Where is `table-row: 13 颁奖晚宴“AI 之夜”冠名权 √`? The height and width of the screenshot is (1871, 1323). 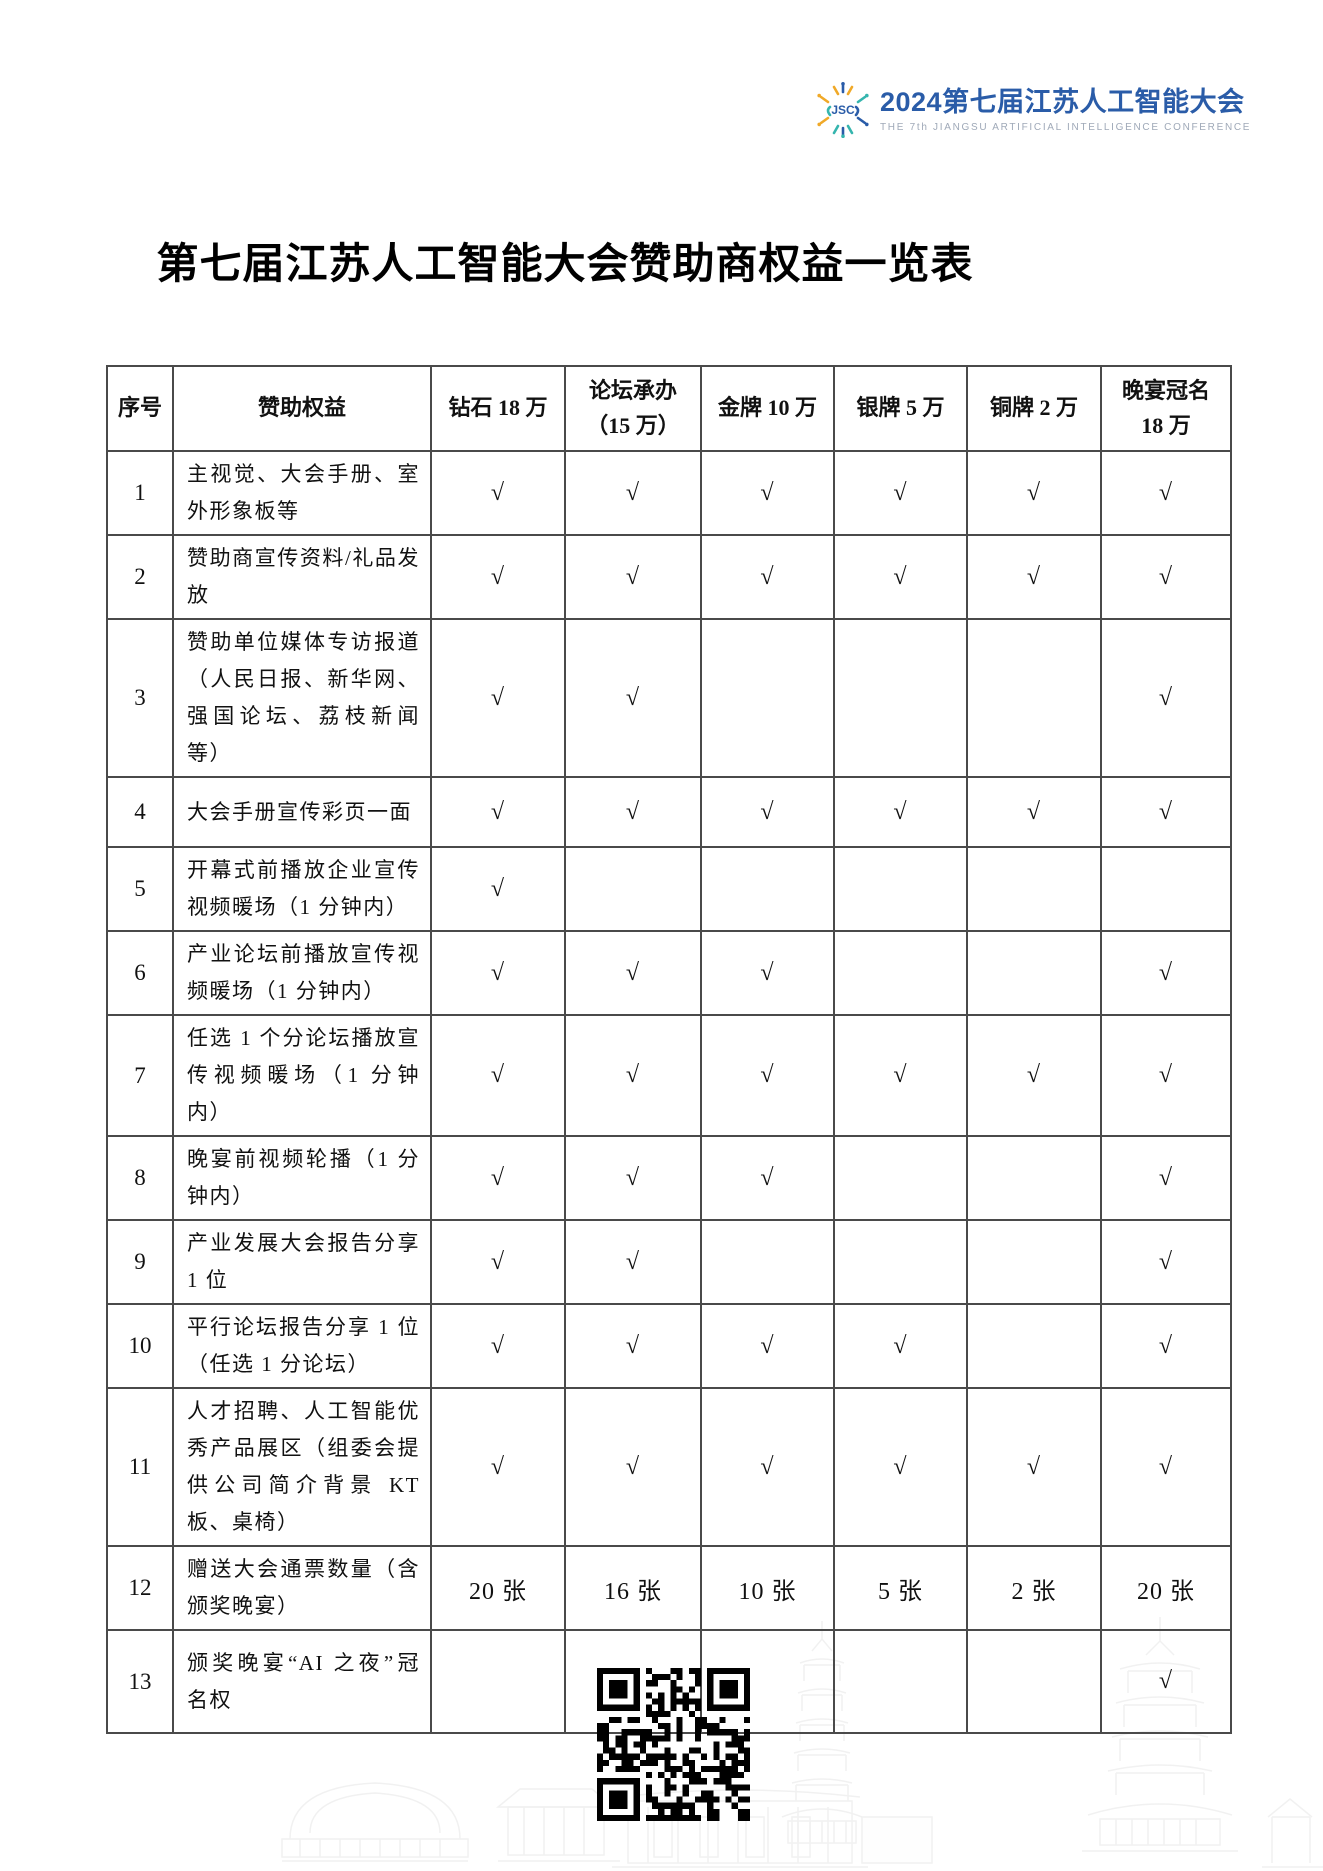
table-row: 13 颁奖晚宴“AI 之夜”冠名权 √ is located at coordinates (669, 1681).